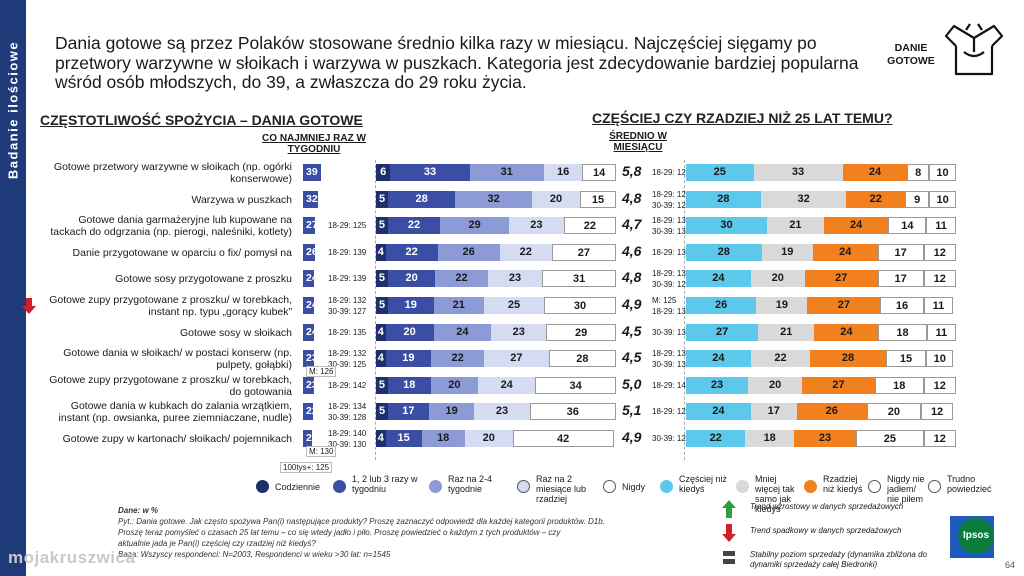 The width and height of the screenshot is (1024, 576). I want to click on ipsos-logo: Ipsos, so click(976, 536).